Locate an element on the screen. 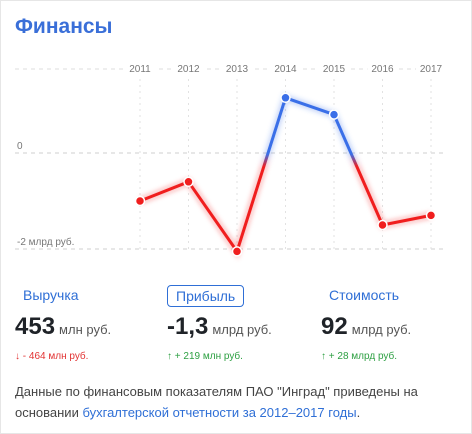 The width and height of the screenshot is (472, 434). x-tick-label: 2013 is located at coordinates (237, 69).